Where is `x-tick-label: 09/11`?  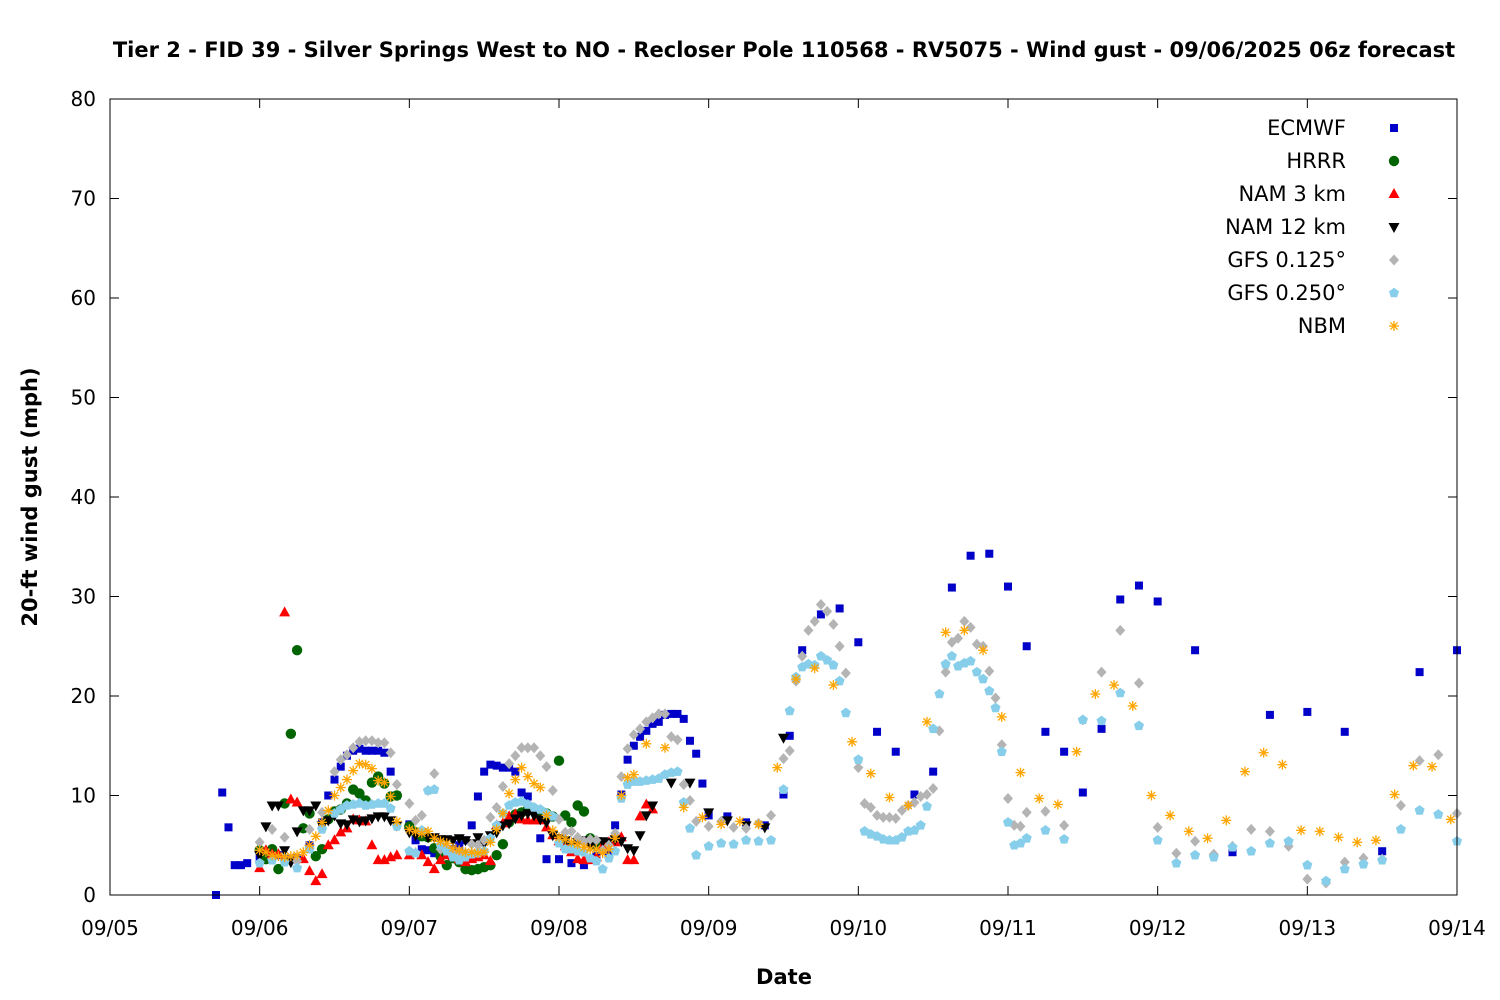 x-tick-label: 09/11 is located at coordinates (1008, 928).